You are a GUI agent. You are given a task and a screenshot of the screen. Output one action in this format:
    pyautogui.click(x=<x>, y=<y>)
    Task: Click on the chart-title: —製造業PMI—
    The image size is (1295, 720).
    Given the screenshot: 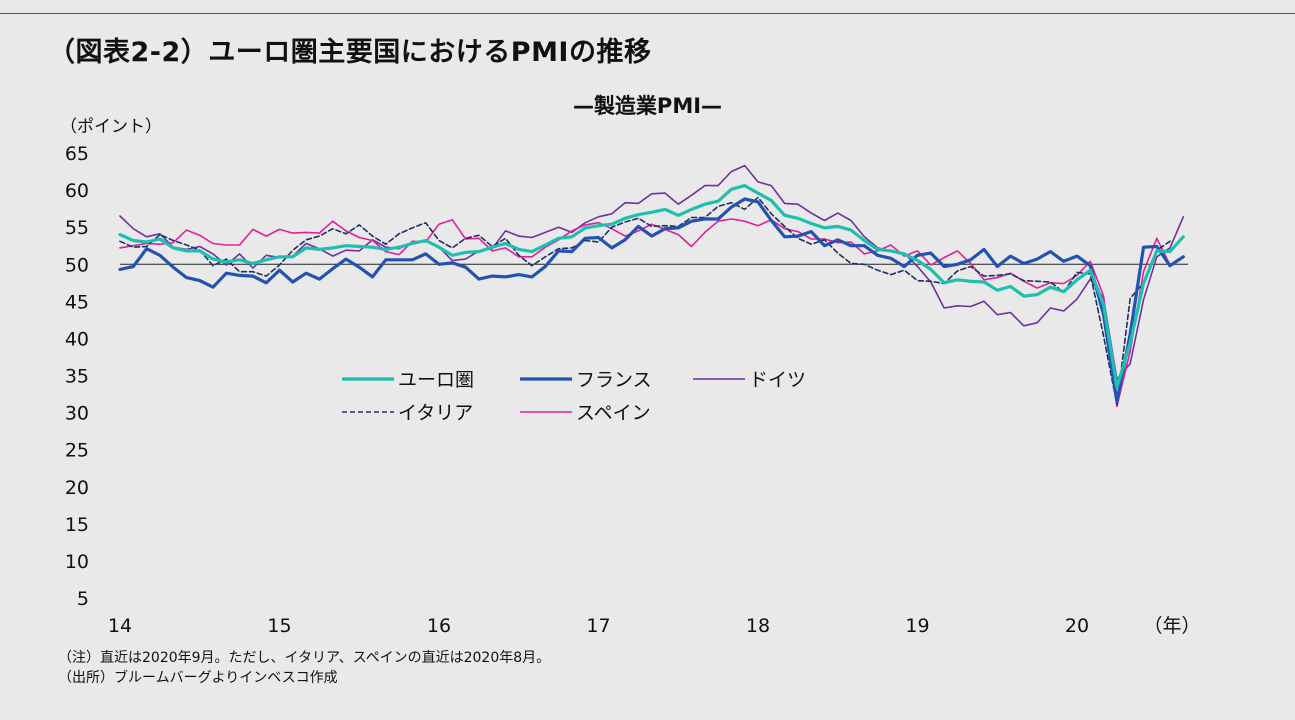 What is the action you would take?
    pyautogui.click(x=647, y=106)
    